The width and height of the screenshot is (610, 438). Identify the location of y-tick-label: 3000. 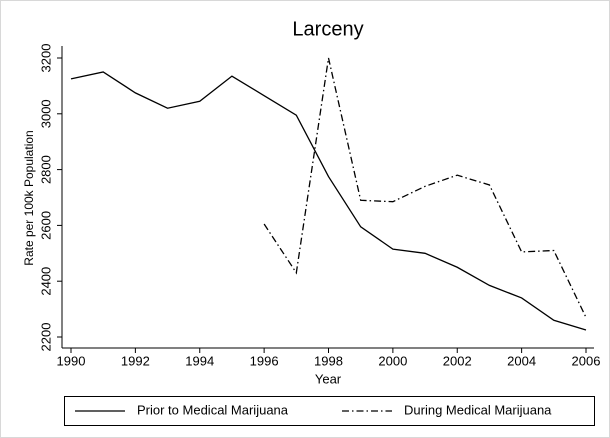
(45, 113).